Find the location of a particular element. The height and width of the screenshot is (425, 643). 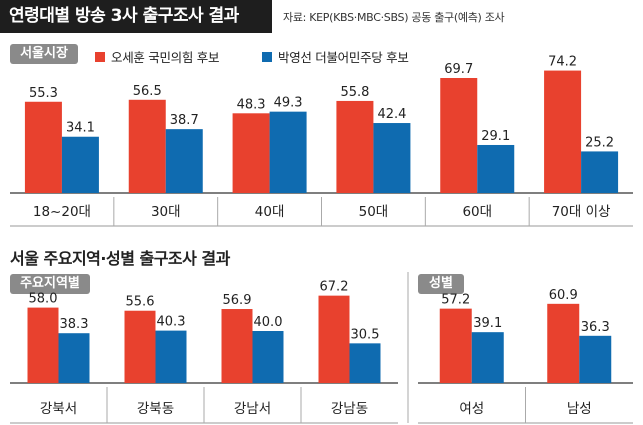

region-badge: 주요지역별 is located at coordinates (50, 284).